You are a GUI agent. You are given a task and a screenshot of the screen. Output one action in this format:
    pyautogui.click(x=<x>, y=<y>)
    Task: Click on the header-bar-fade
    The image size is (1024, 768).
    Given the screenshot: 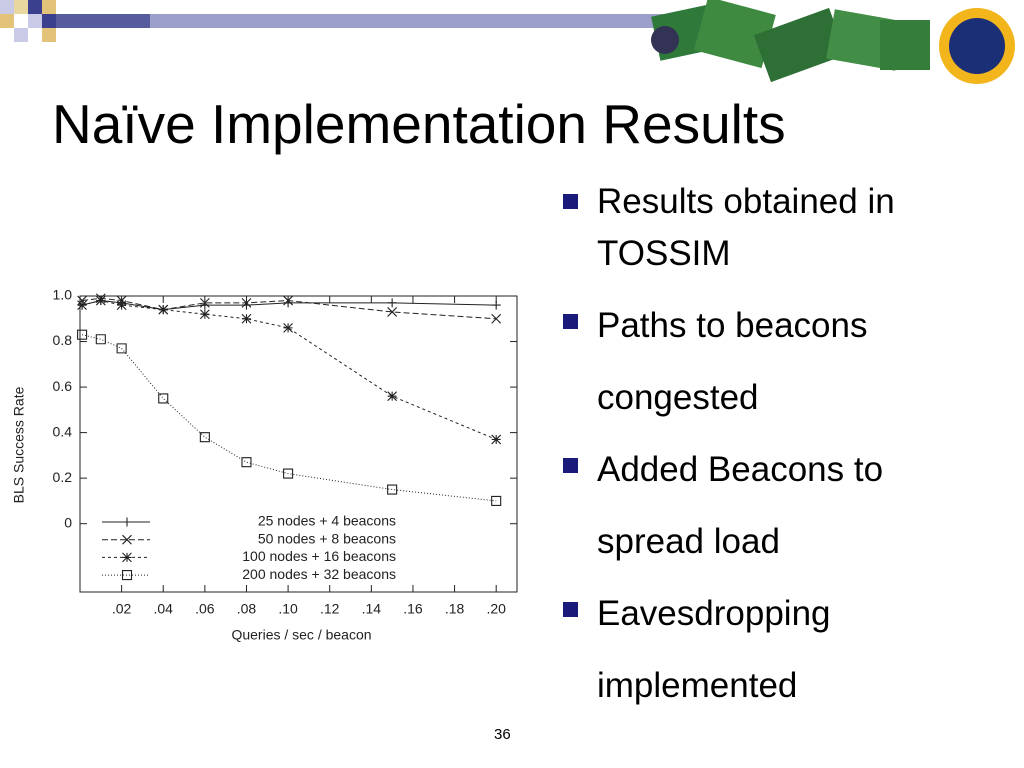 What is the action you would take?
    pyautogui.click(x=408, y=21)
    